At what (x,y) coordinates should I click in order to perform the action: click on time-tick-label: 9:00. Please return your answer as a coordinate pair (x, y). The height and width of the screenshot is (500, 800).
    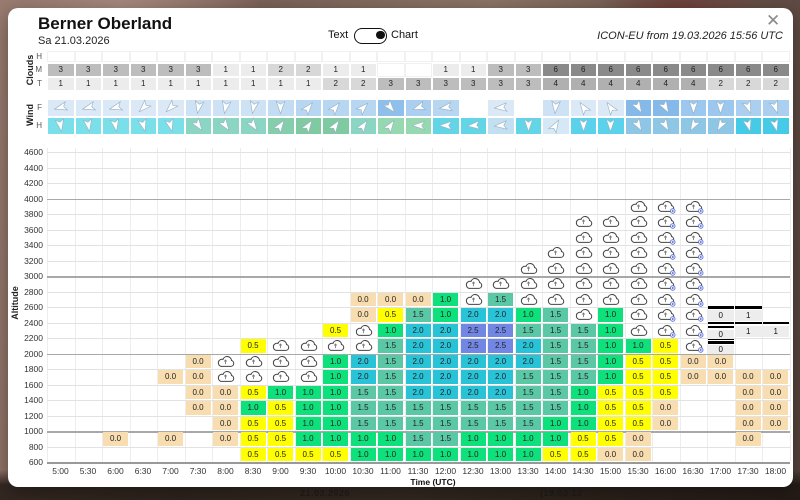
    Looking at the image, I should click on (280, 471).